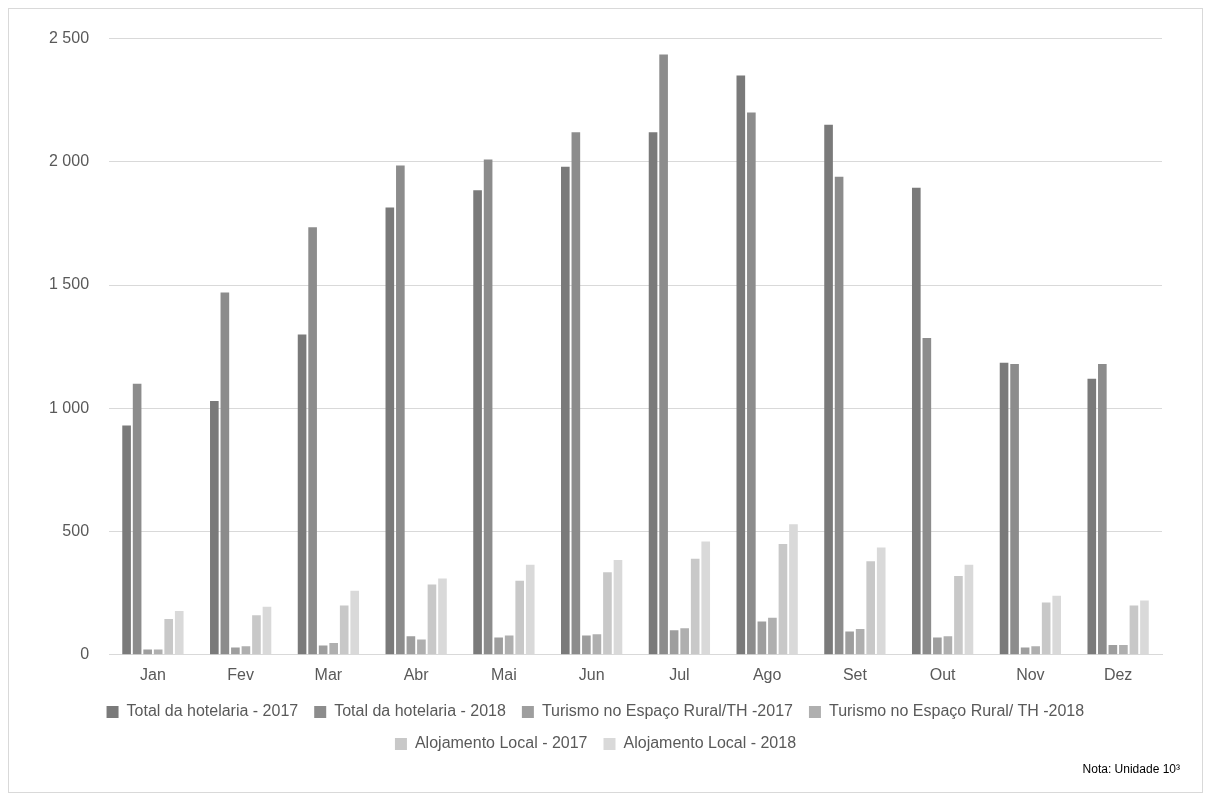  What do you see at coordinates (767, 674) in the screenshot?
I see `x-tick-label: Ago` at bounding box center [767, 674].